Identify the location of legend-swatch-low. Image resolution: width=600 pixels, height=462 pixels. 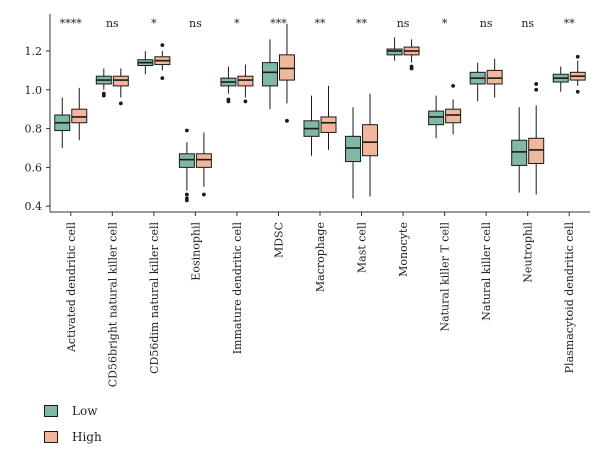
(51, 411).